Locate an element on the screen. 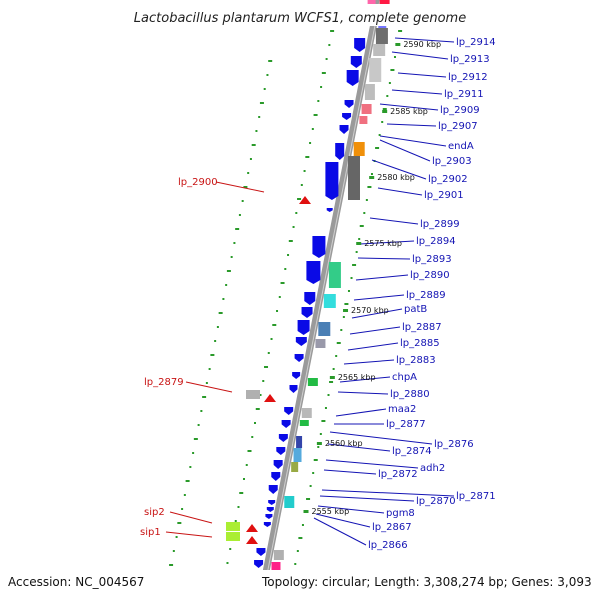 This screenshot has width=600, height=600. kbp-label: 2580 kbp is located at coordinates (396, 177).